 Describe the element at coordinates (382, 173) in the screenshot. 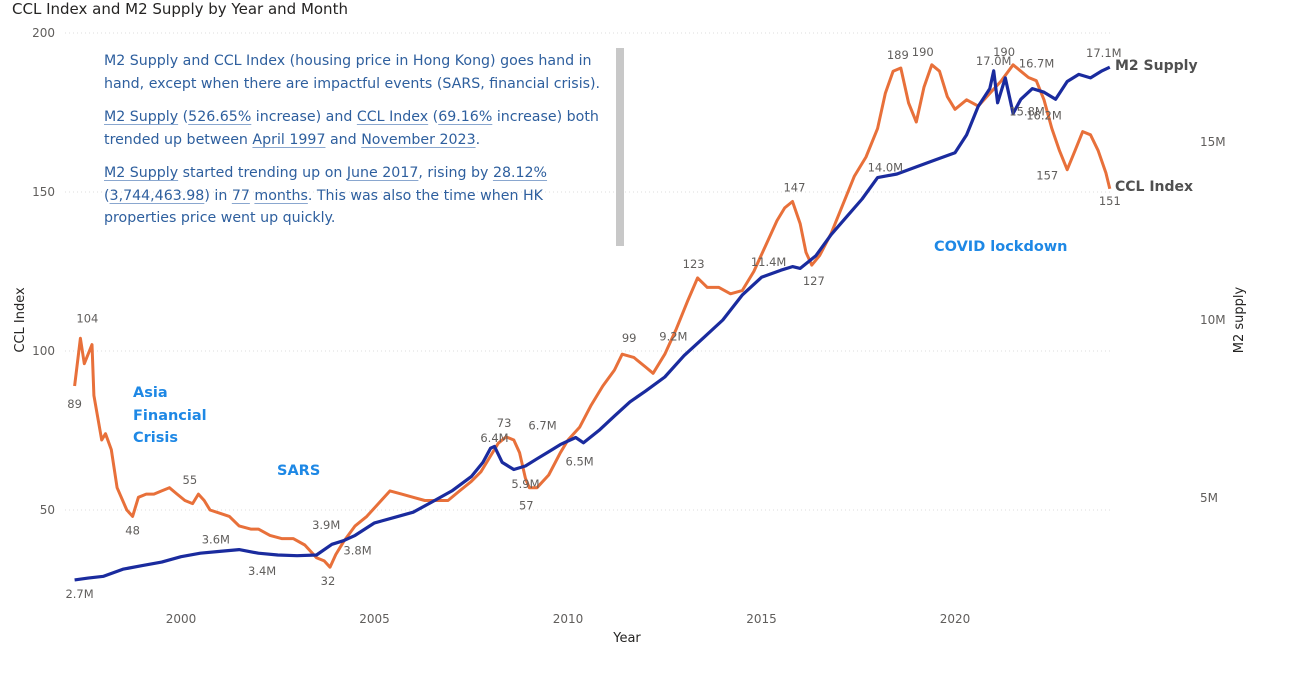

I see `narrative-trend-date: June 2017` at that location.